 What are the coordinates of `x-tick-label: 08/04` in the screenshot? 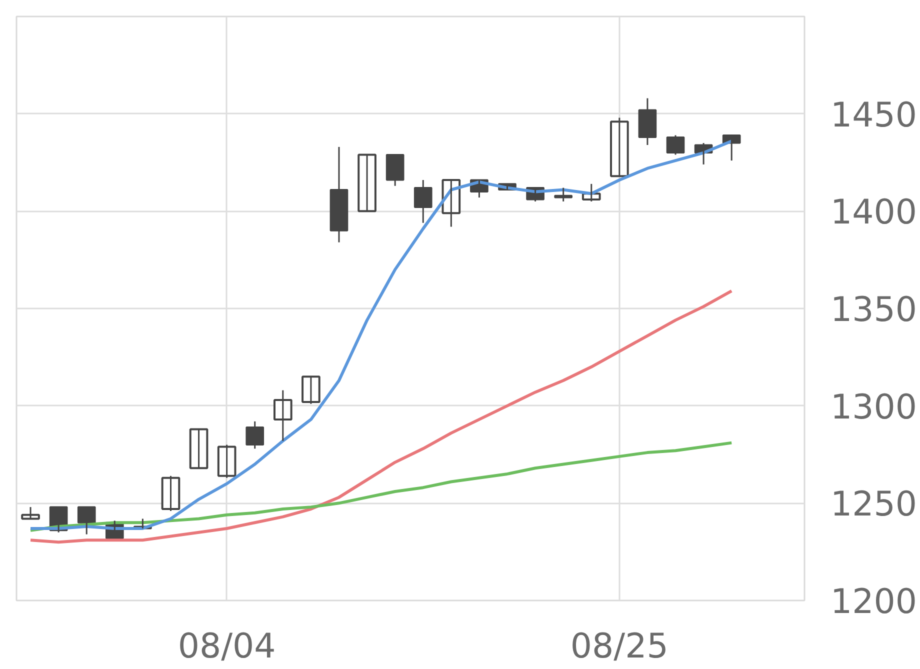 It's located at (227, 646).